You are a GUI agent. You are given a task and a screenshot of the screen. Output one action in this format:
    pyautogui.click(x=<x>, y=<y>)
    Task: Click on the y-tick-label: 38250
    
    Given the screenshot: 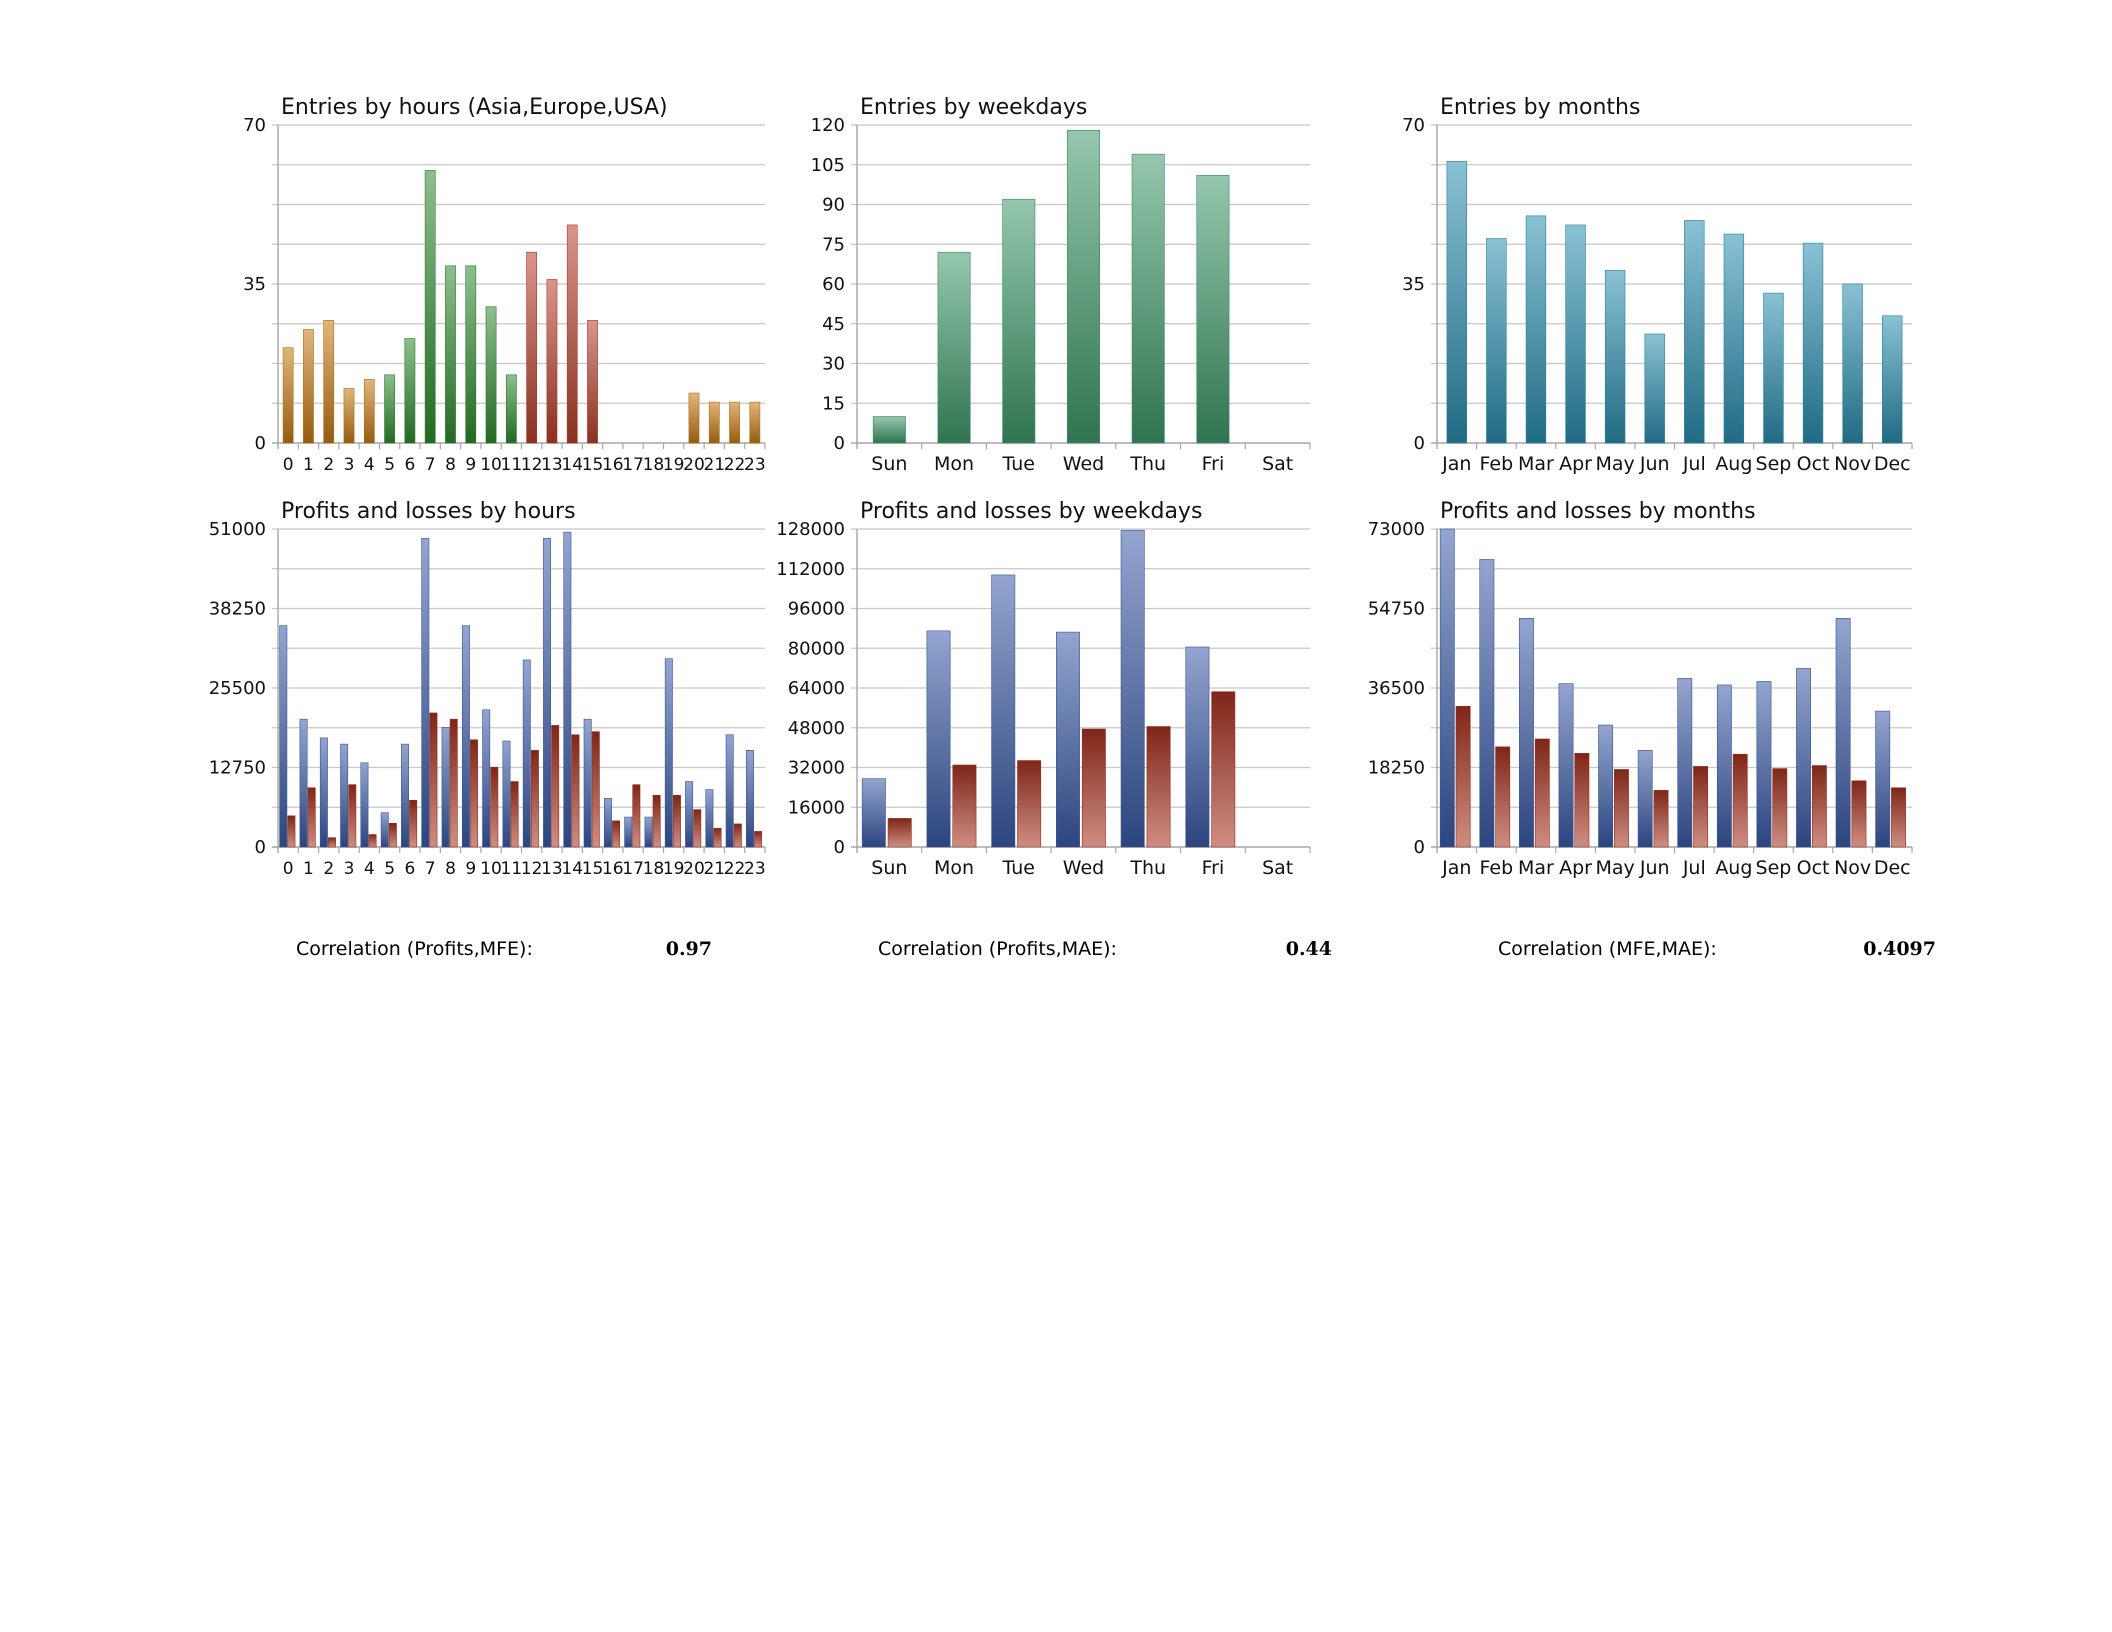 What is the action you would take?
    pyautogui.click(x=237, y=609)
    